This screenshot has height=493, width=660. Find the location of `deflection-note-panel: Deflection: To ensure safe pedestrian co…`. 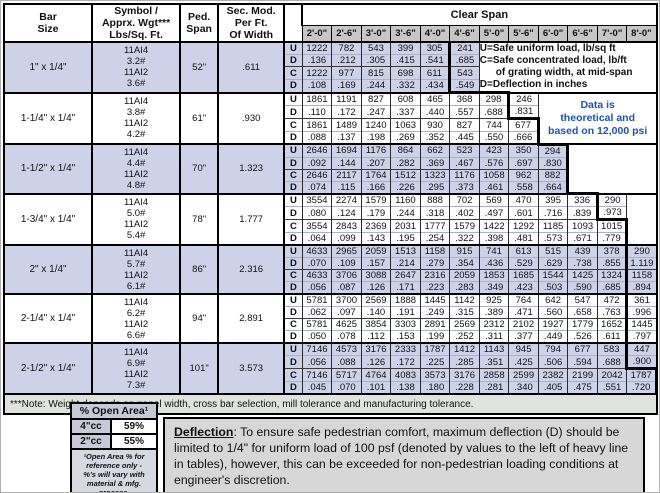

deflection-note-panel: Deflection: To ensure safe pedestrian co… is located at coordinates (404, 454).